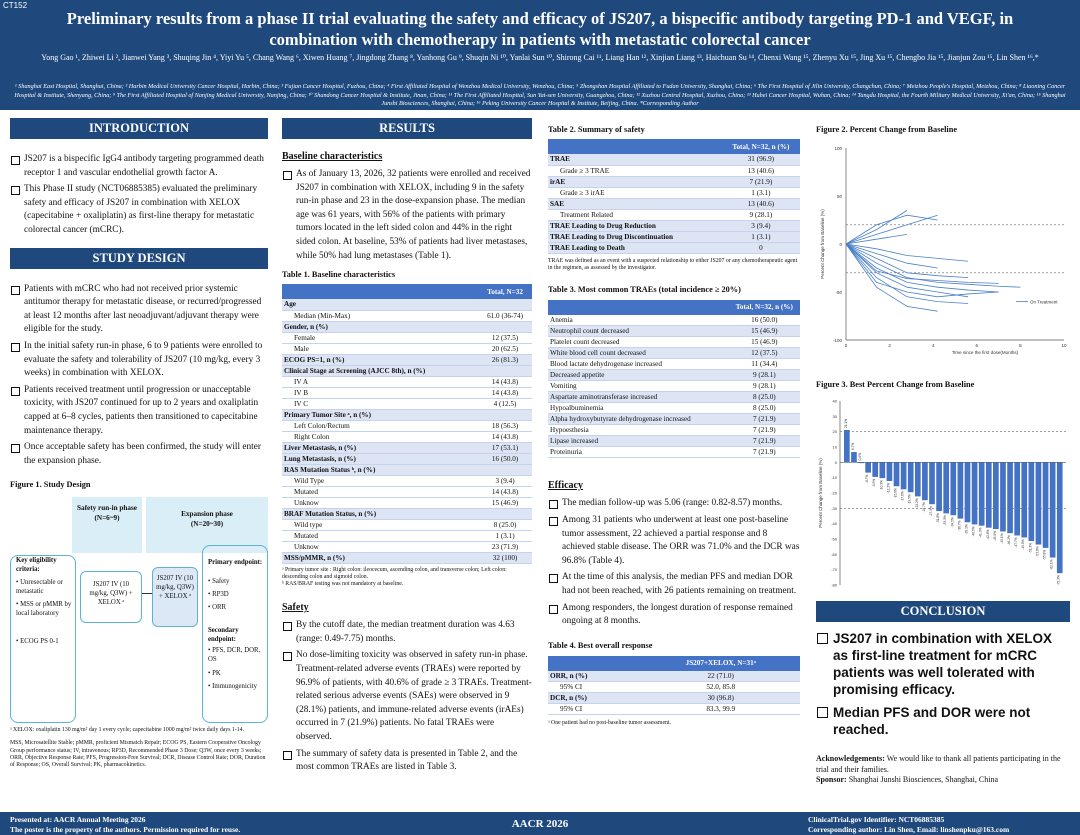  What do you see at coordinates (822, 712) in the screenshot?
I see `checkbox-icon` at bounding box center [822, 712].